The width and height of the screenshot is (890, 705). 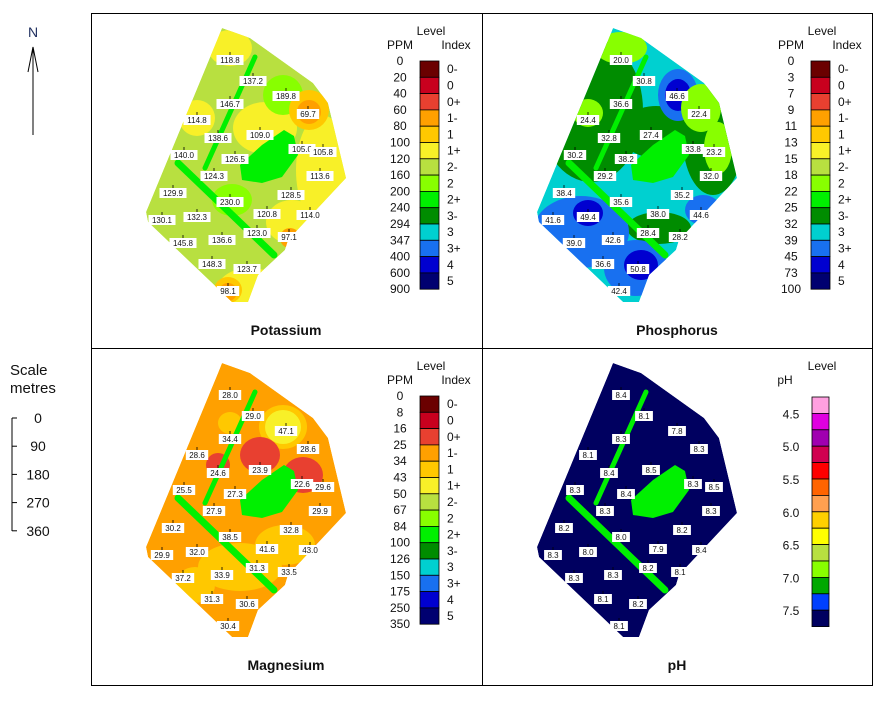 What do you see at coordinates (323, 152) in the screenshot?
I see `sample-value: 105.8` at bounding box center [323, 152].